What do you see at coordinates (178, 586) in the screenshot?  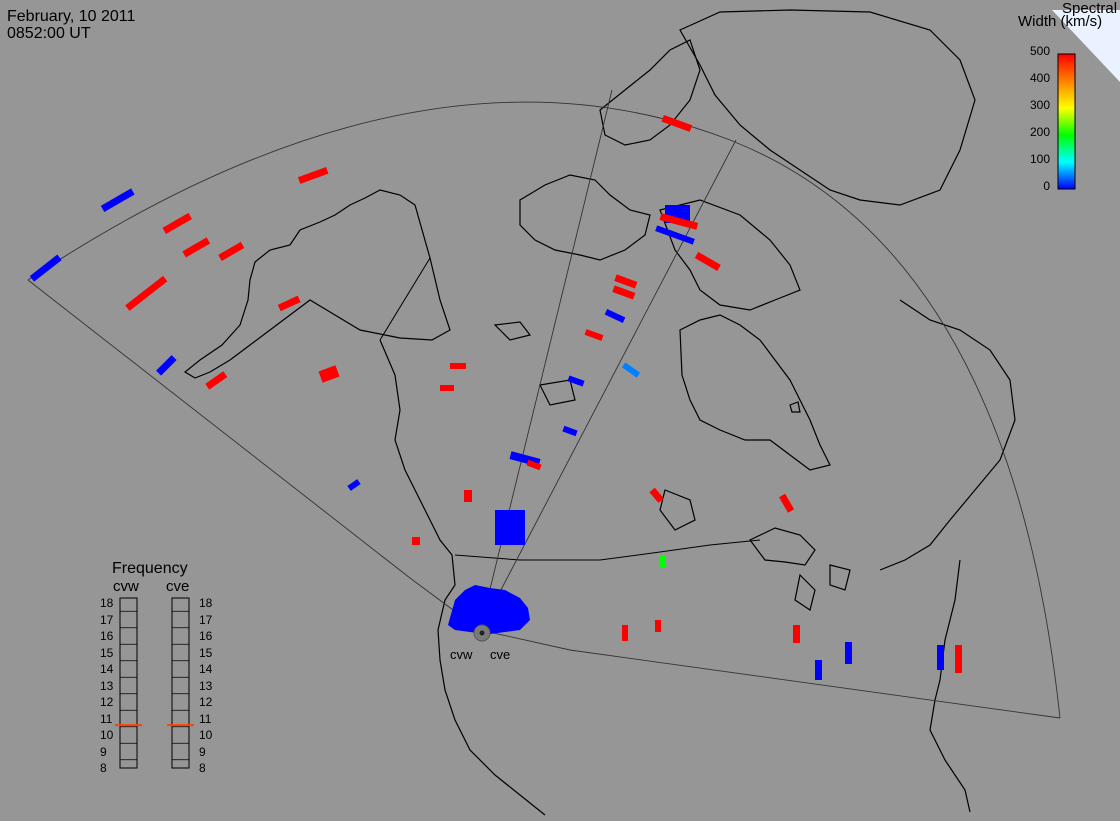 I see `freq-radar-label-cve: cve` at bounding box center [178, 586].